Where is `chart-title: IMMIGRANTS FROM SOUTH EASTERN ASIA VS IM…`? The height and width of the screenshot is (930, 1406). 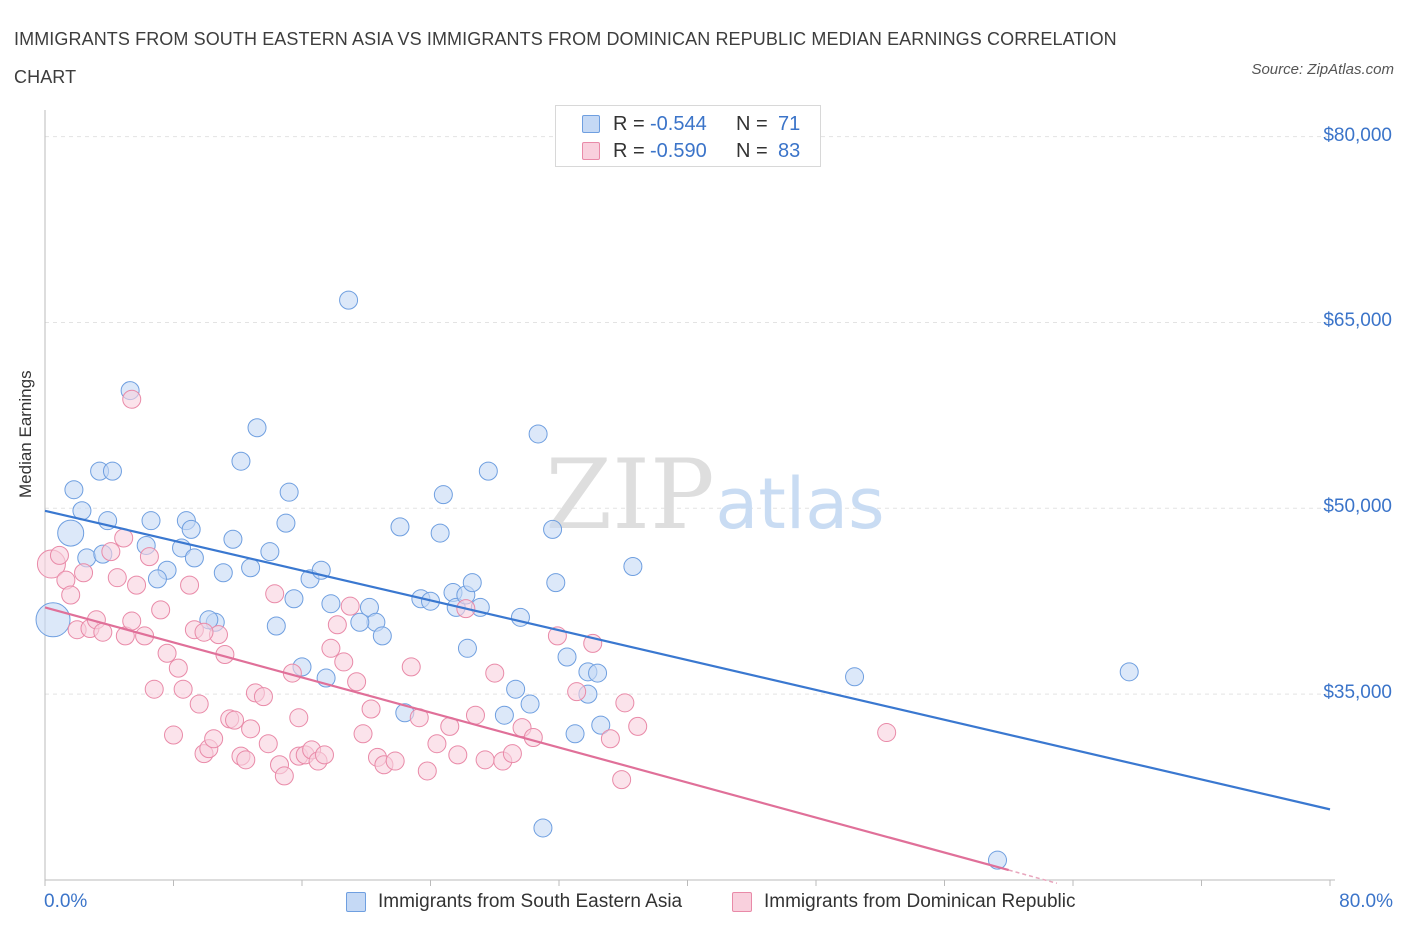 chart-title: IMMIGRANTS FROM SOUTH EASTERN ASIA VS IM… is located at coordinates (565, 58).